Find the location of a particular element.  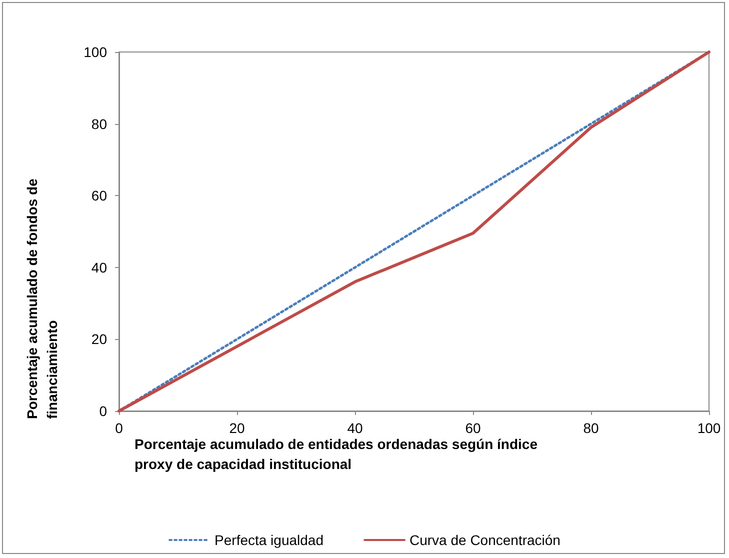

y-tick-label: 80 is located at coordinates (99, 124).